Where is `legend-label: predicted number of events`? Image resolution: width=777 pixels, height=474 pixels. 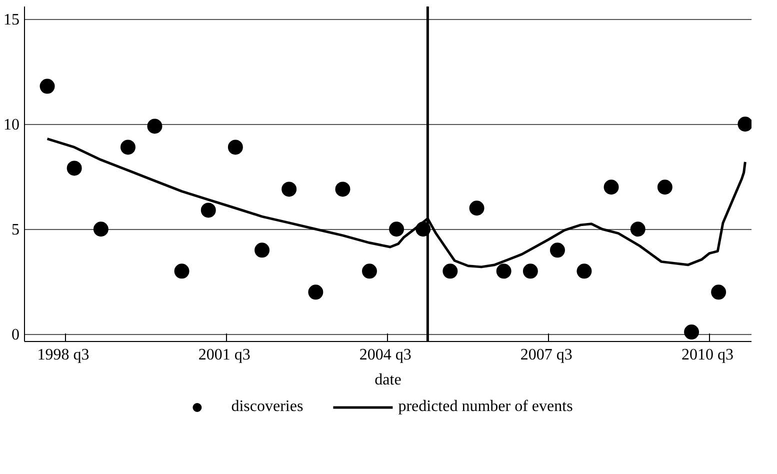
legend-label: predicted number of events is located at coordinates (485, 407).